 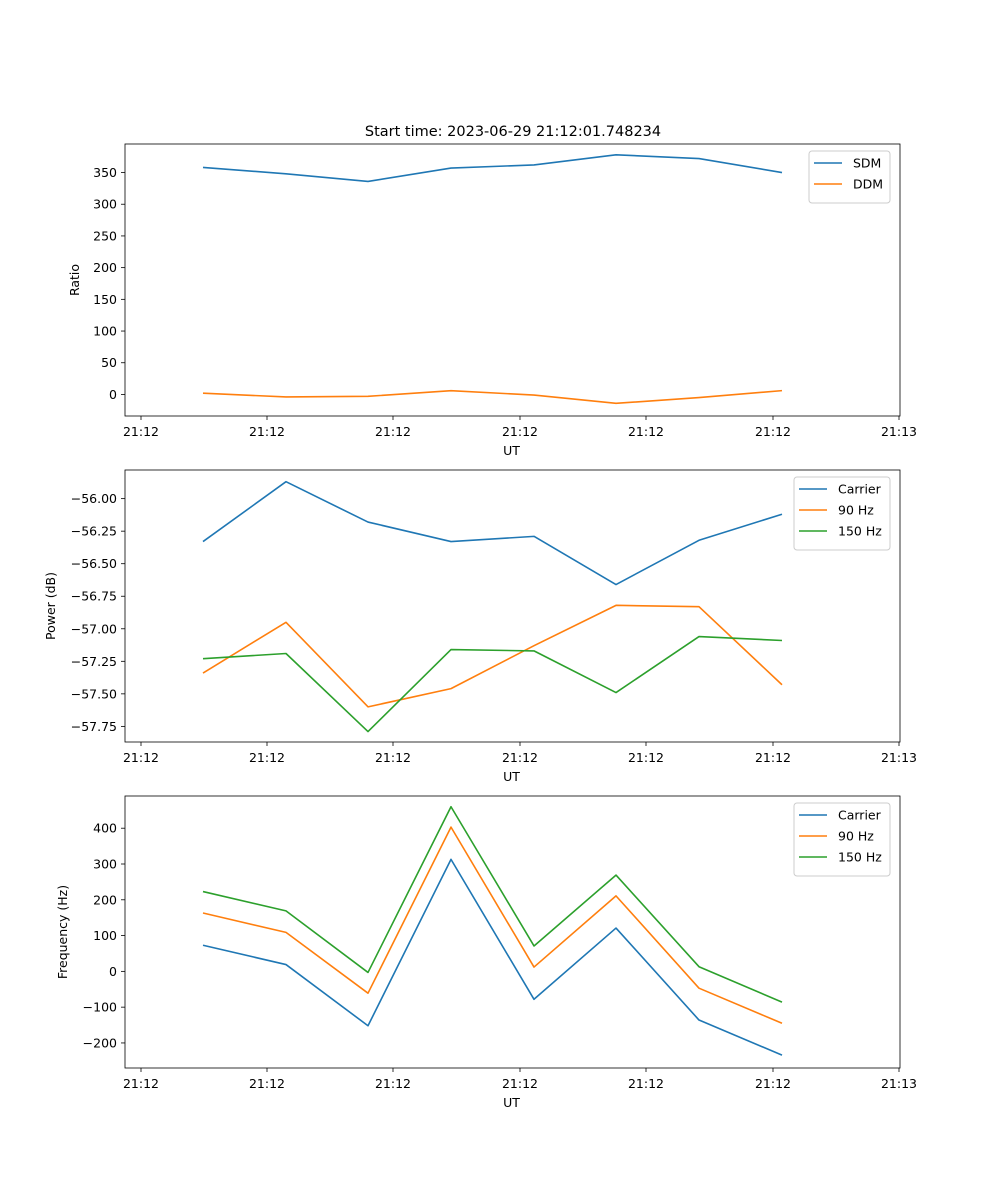 What do you see at coordinates (105, 828) in the screenshot?
I see `y-tick-label: 400` at bounding box center [105, 828].